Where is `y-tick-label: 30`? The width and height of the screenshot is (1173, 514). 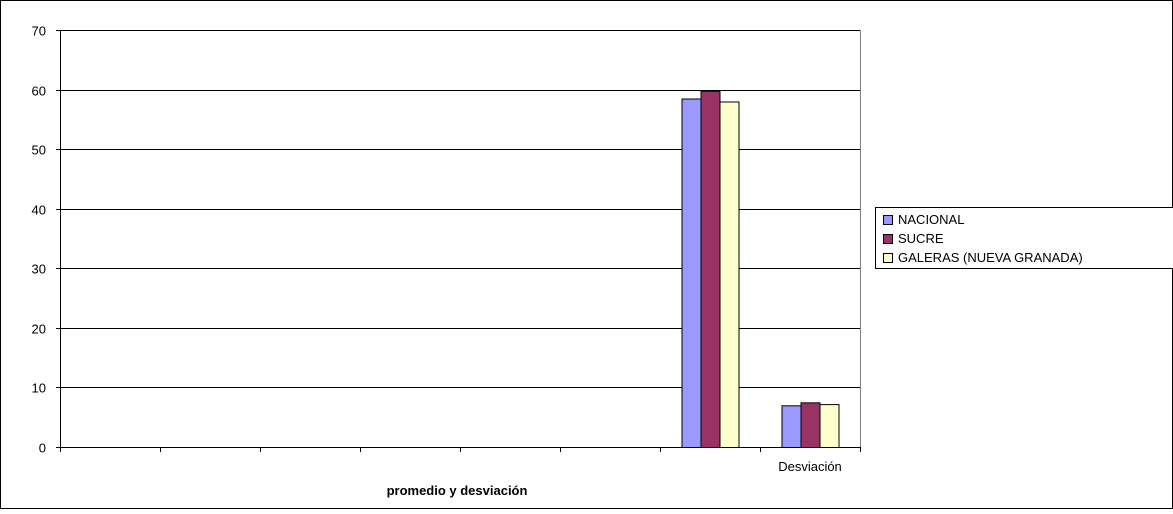 y-tick-label: 30 is located at coordinates (39, 269).